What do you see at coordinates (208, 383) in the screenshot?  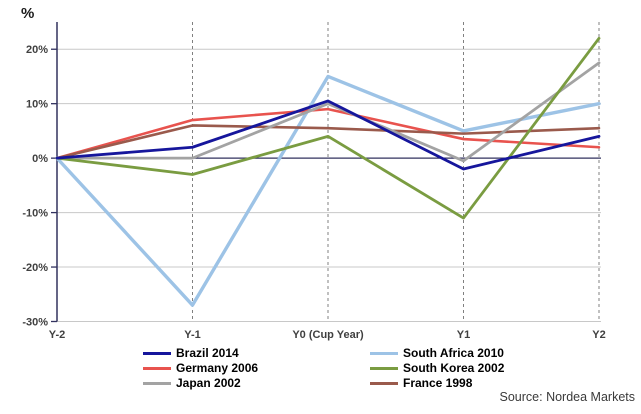 I see `legend-item-label: Japan 2002` at bounding box center [208, 383].